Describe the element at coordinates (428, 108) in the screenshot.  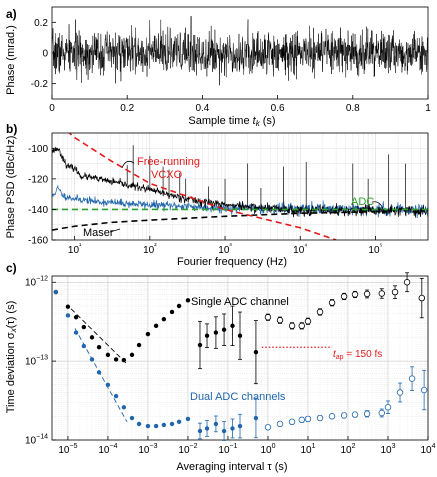
I see `panel-a-xtick-label: 1` at that location.